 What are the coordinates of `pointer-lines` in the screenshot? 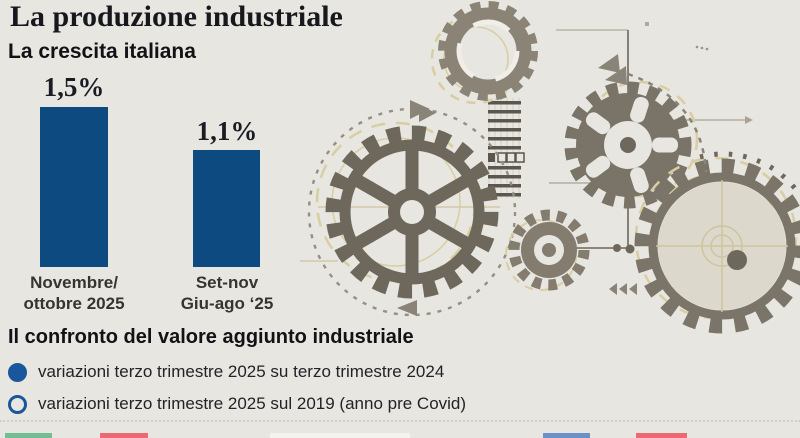 It's located at (647, 151).